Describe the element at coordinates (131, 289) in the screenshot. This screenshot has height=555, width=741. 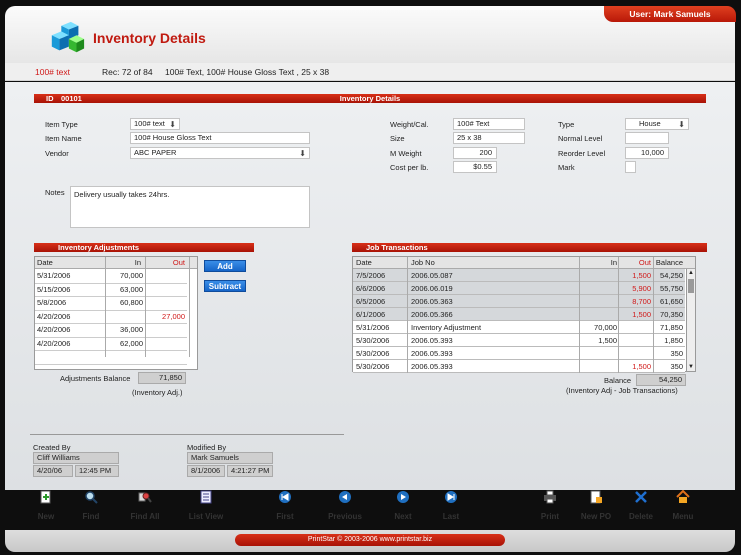
I see `adjustment-in: 63,000` at that location.